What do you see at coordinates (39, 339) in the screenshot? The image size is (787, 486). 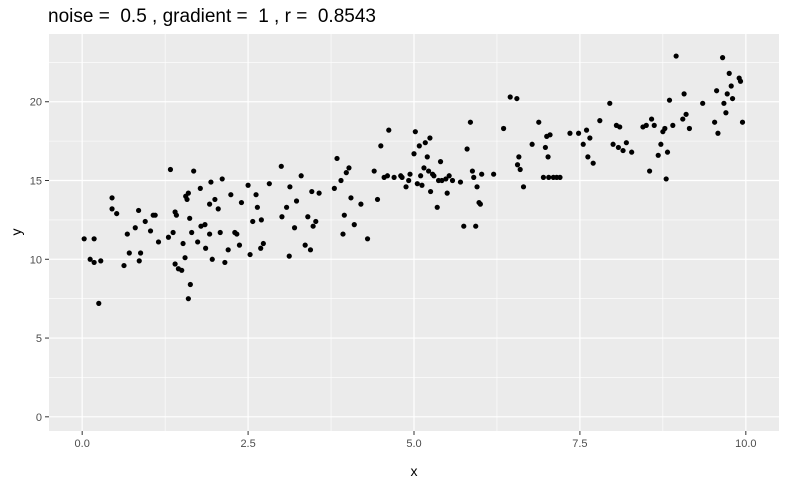 I see `y-tick-label: 5` at bounding box center [39, 339].